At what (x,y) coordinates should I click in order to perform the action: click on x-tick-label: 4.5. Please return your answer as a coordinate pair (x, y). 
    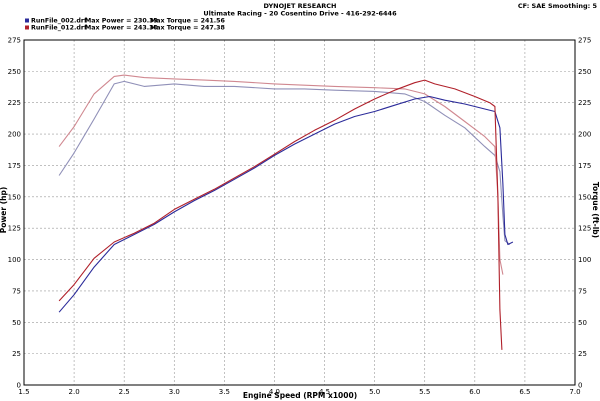
    Looking at the image, I should click on (324, 392).